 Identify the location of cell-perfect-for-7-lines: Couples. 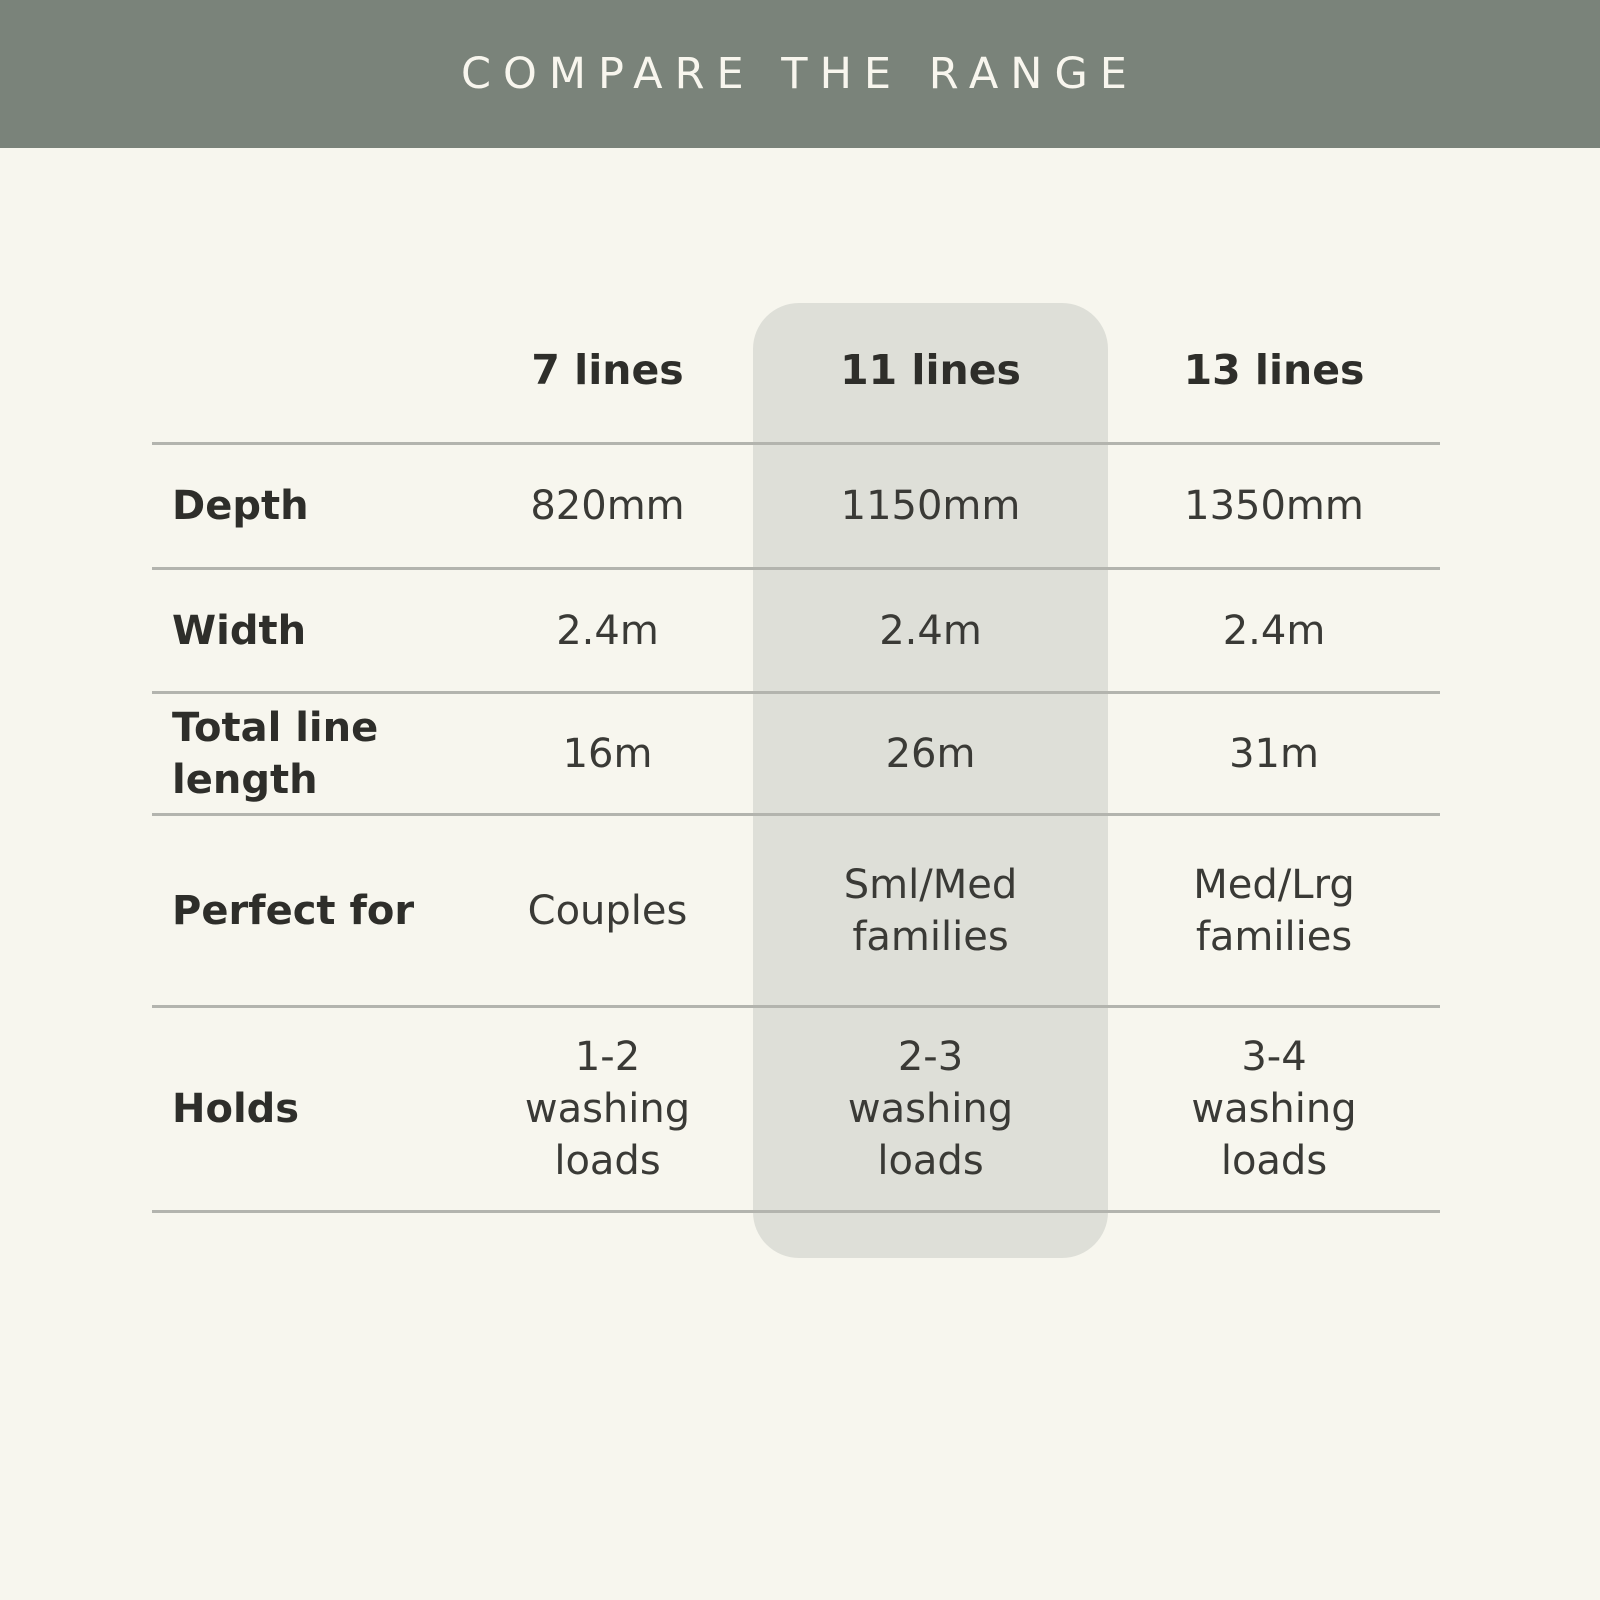
(607, 910).